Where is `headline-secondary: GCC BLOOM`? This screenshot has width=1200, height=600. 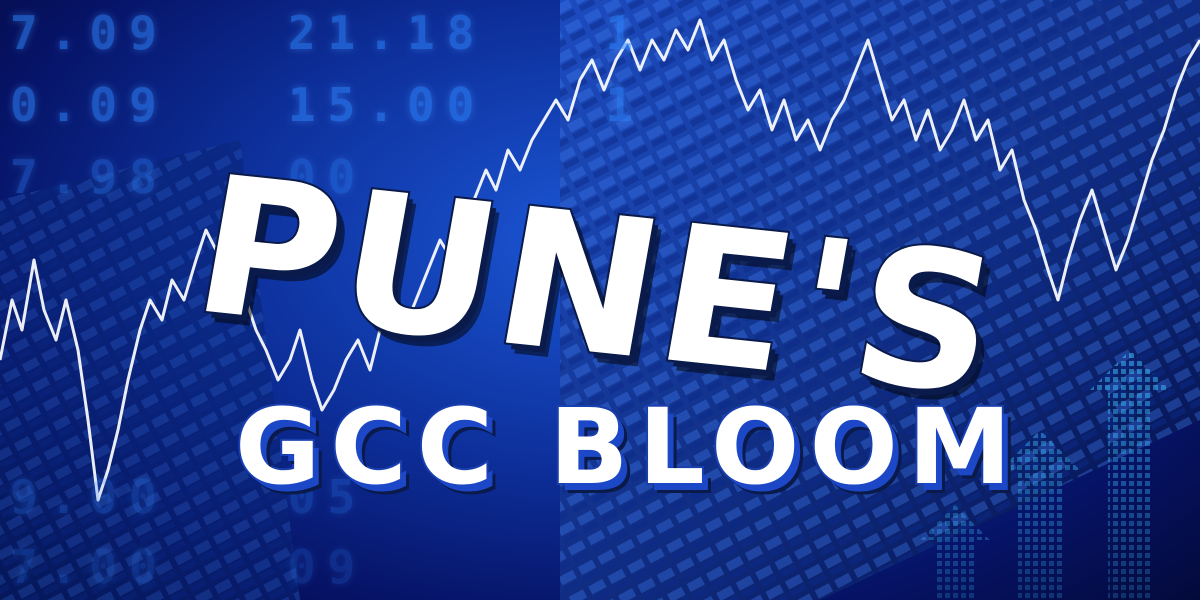 headline-secondary: GCC BLOOM is located at coordinates (627, 447).